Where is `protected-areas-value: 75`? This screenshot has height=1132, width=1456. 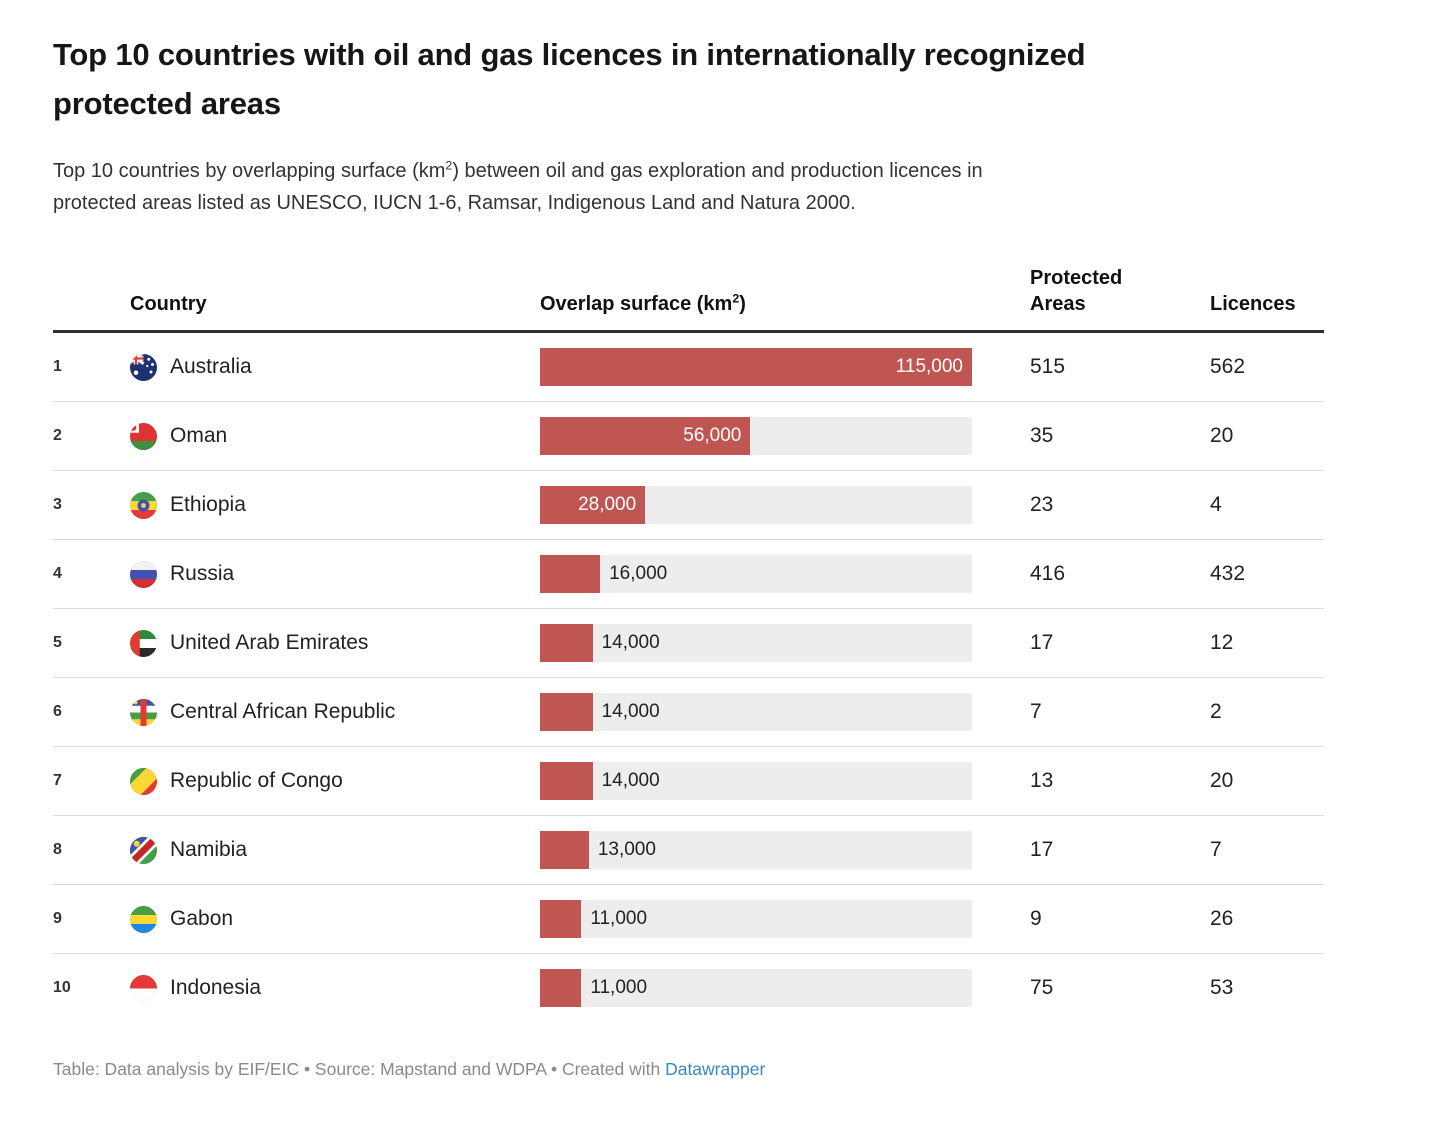
protected-areas-value: 75 is located at coordinates (1042, 987).